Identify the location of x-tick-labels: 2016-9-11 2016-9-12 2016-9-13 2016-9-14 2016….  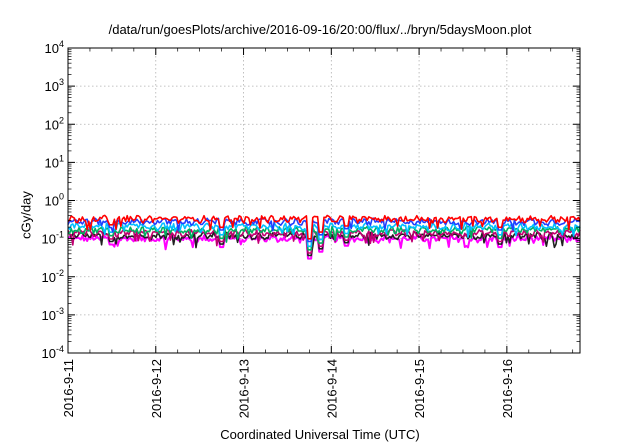
(288, 388).